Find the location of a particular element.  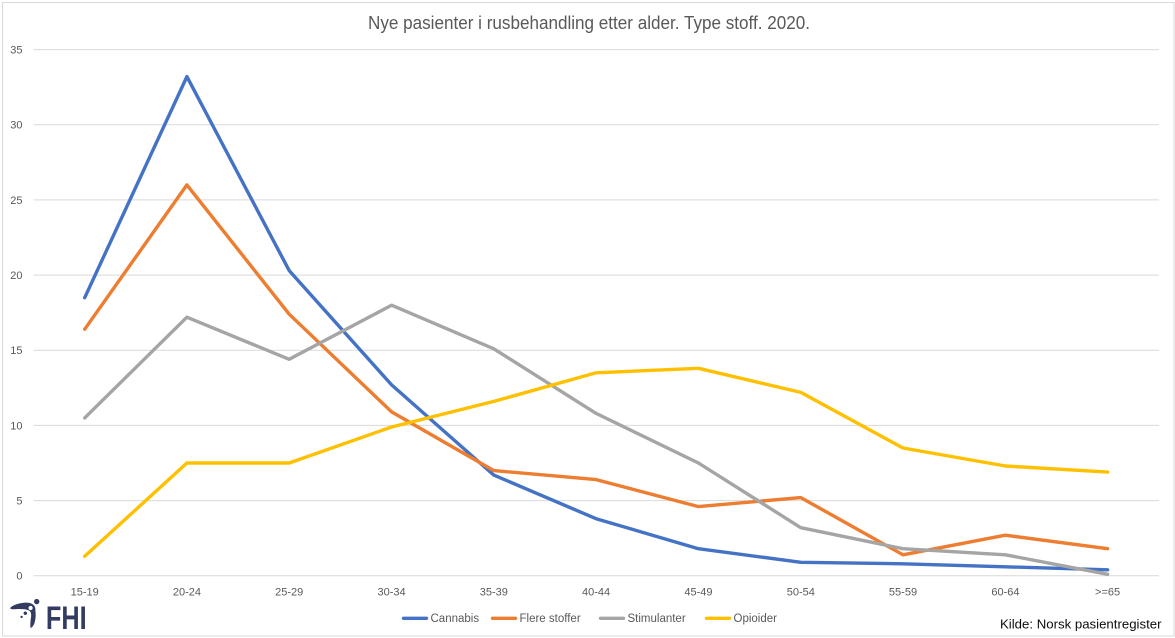

svg-text: Kilde: Norsk pasientregister is located at coordinates (1081, 624).